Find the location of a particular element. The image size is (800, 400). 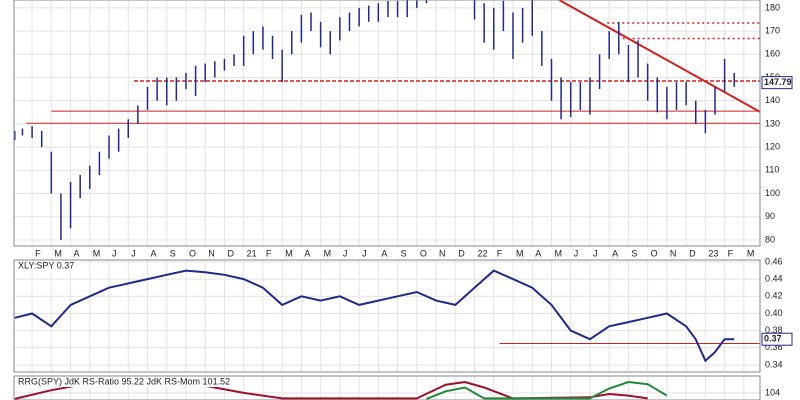

trend-line is located at coordinates (659, 56).